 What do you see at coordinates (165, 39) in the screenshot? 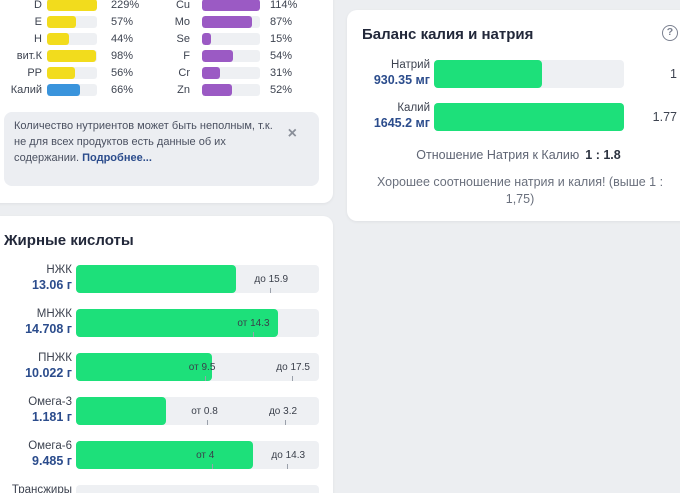
I see `mineral-row: Se 15%` at bounding box center [165, 39].